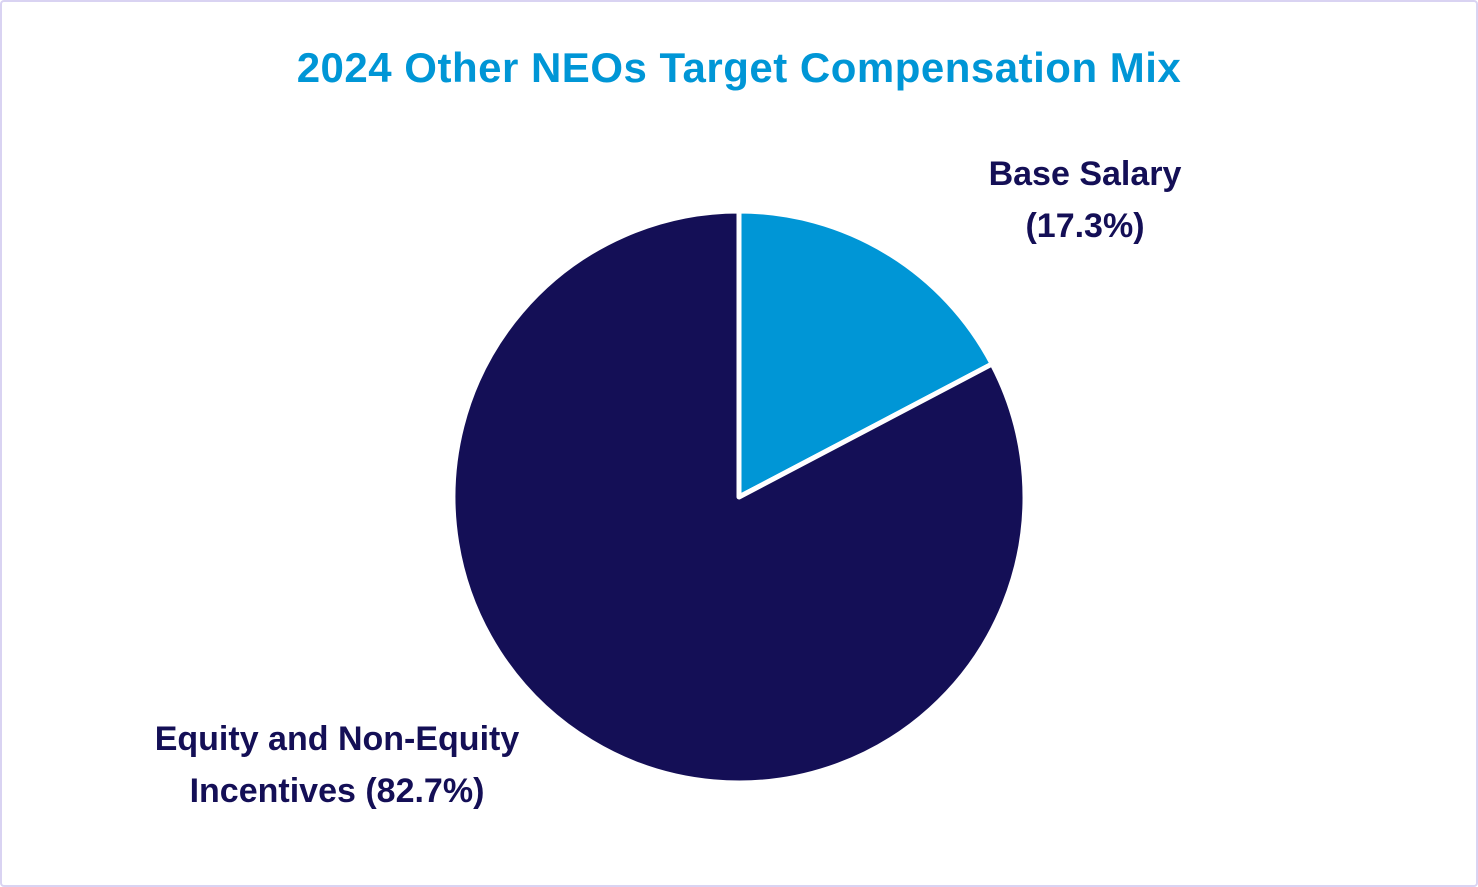 This screenshot has width=1478, height=887. I want to click on slice-label-line: Incentives (82.7%), so click(337, 791).